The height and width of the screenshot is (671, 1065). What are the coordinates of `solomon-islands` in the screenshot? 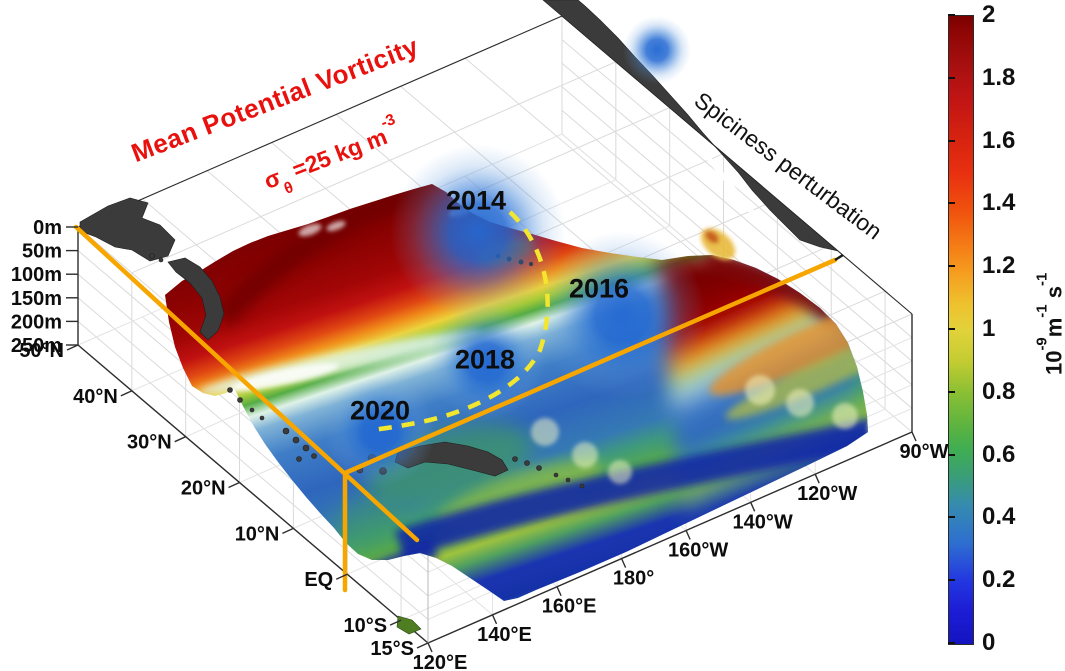 It's located at (548, 472).